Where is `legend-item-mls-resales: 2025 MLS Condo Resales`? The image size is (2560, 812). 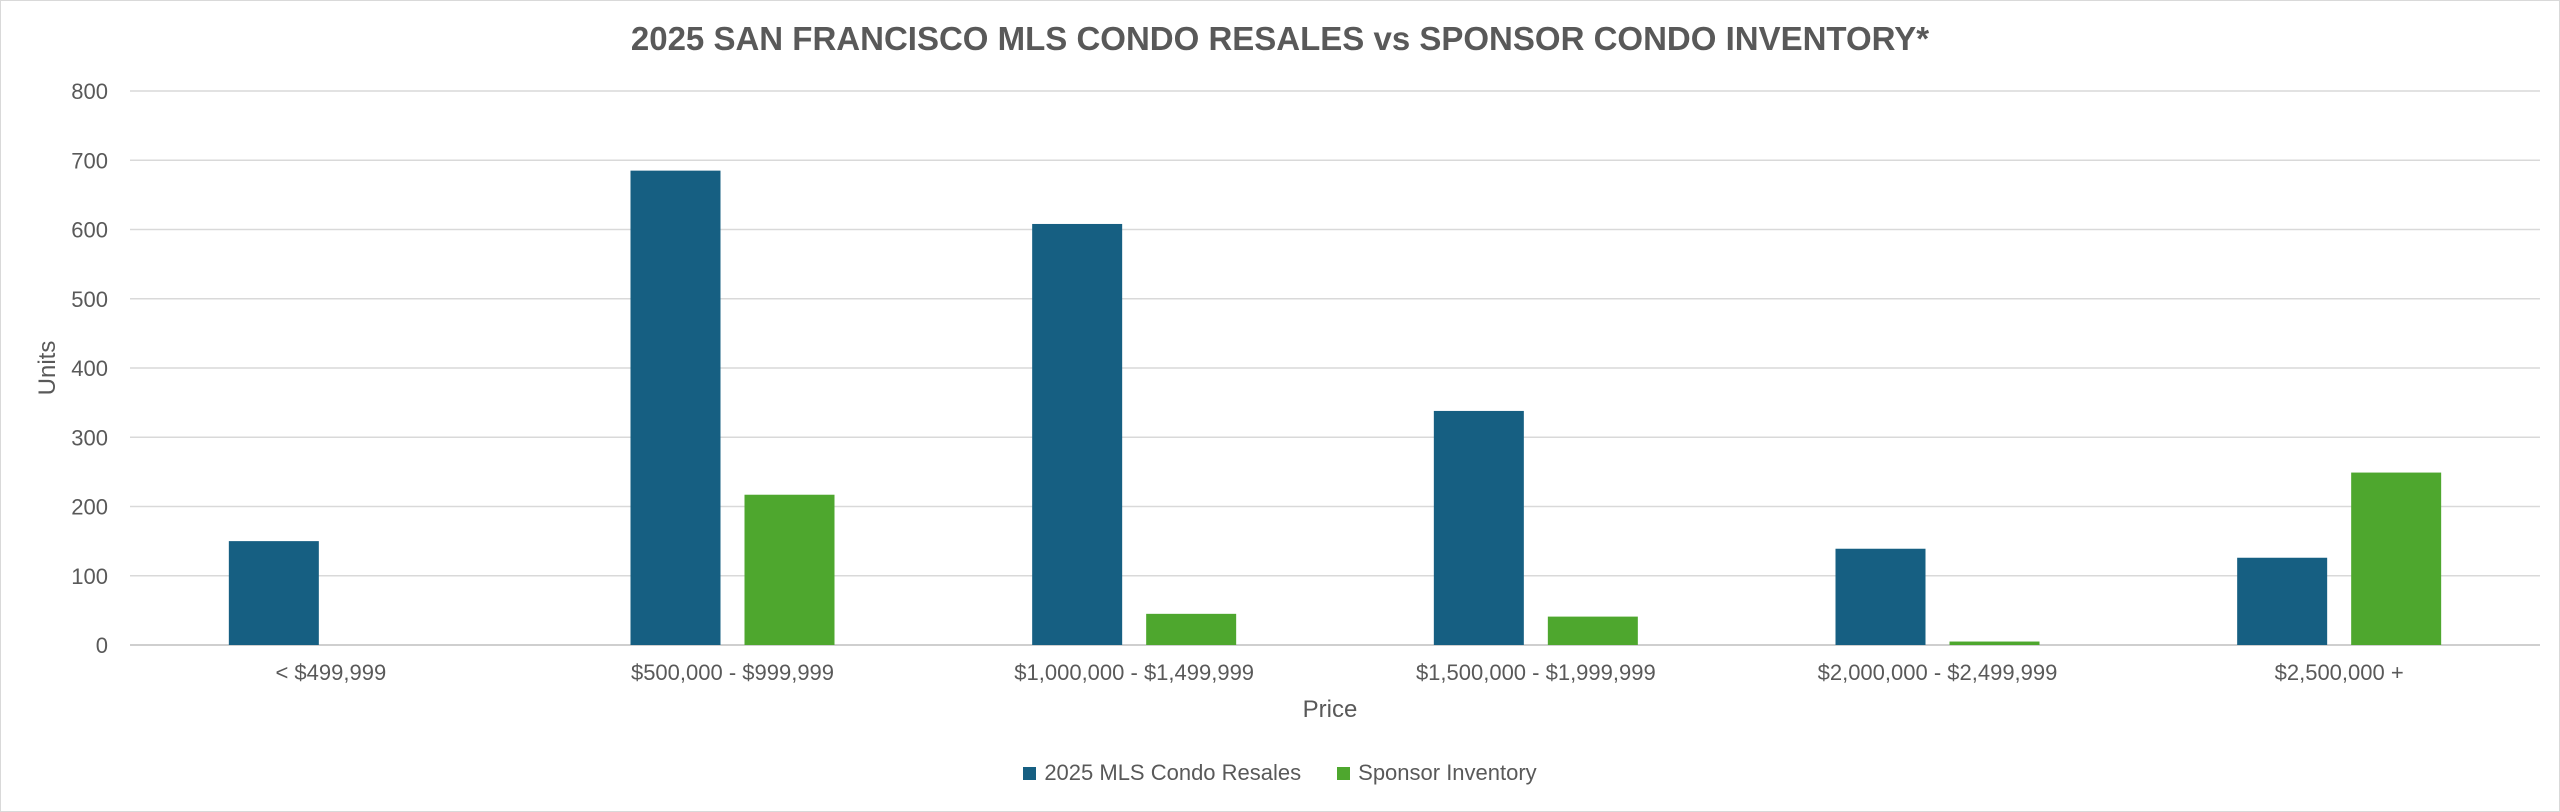
legend-item-mls-resales: 2025 MLS Condo Resales is located at coordinates (1162, 773).